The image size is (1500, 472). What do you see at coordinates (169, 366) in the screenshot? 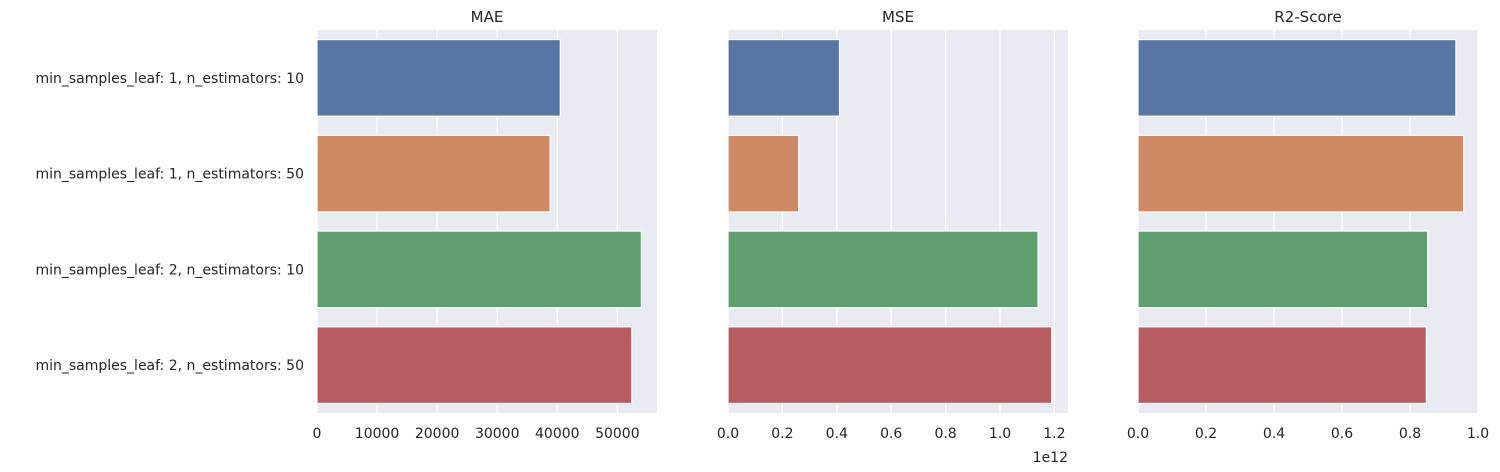
I see `y-category-label: min_samples_leaf: 2, n_estimators: 50` at bounding box center [169, 366].